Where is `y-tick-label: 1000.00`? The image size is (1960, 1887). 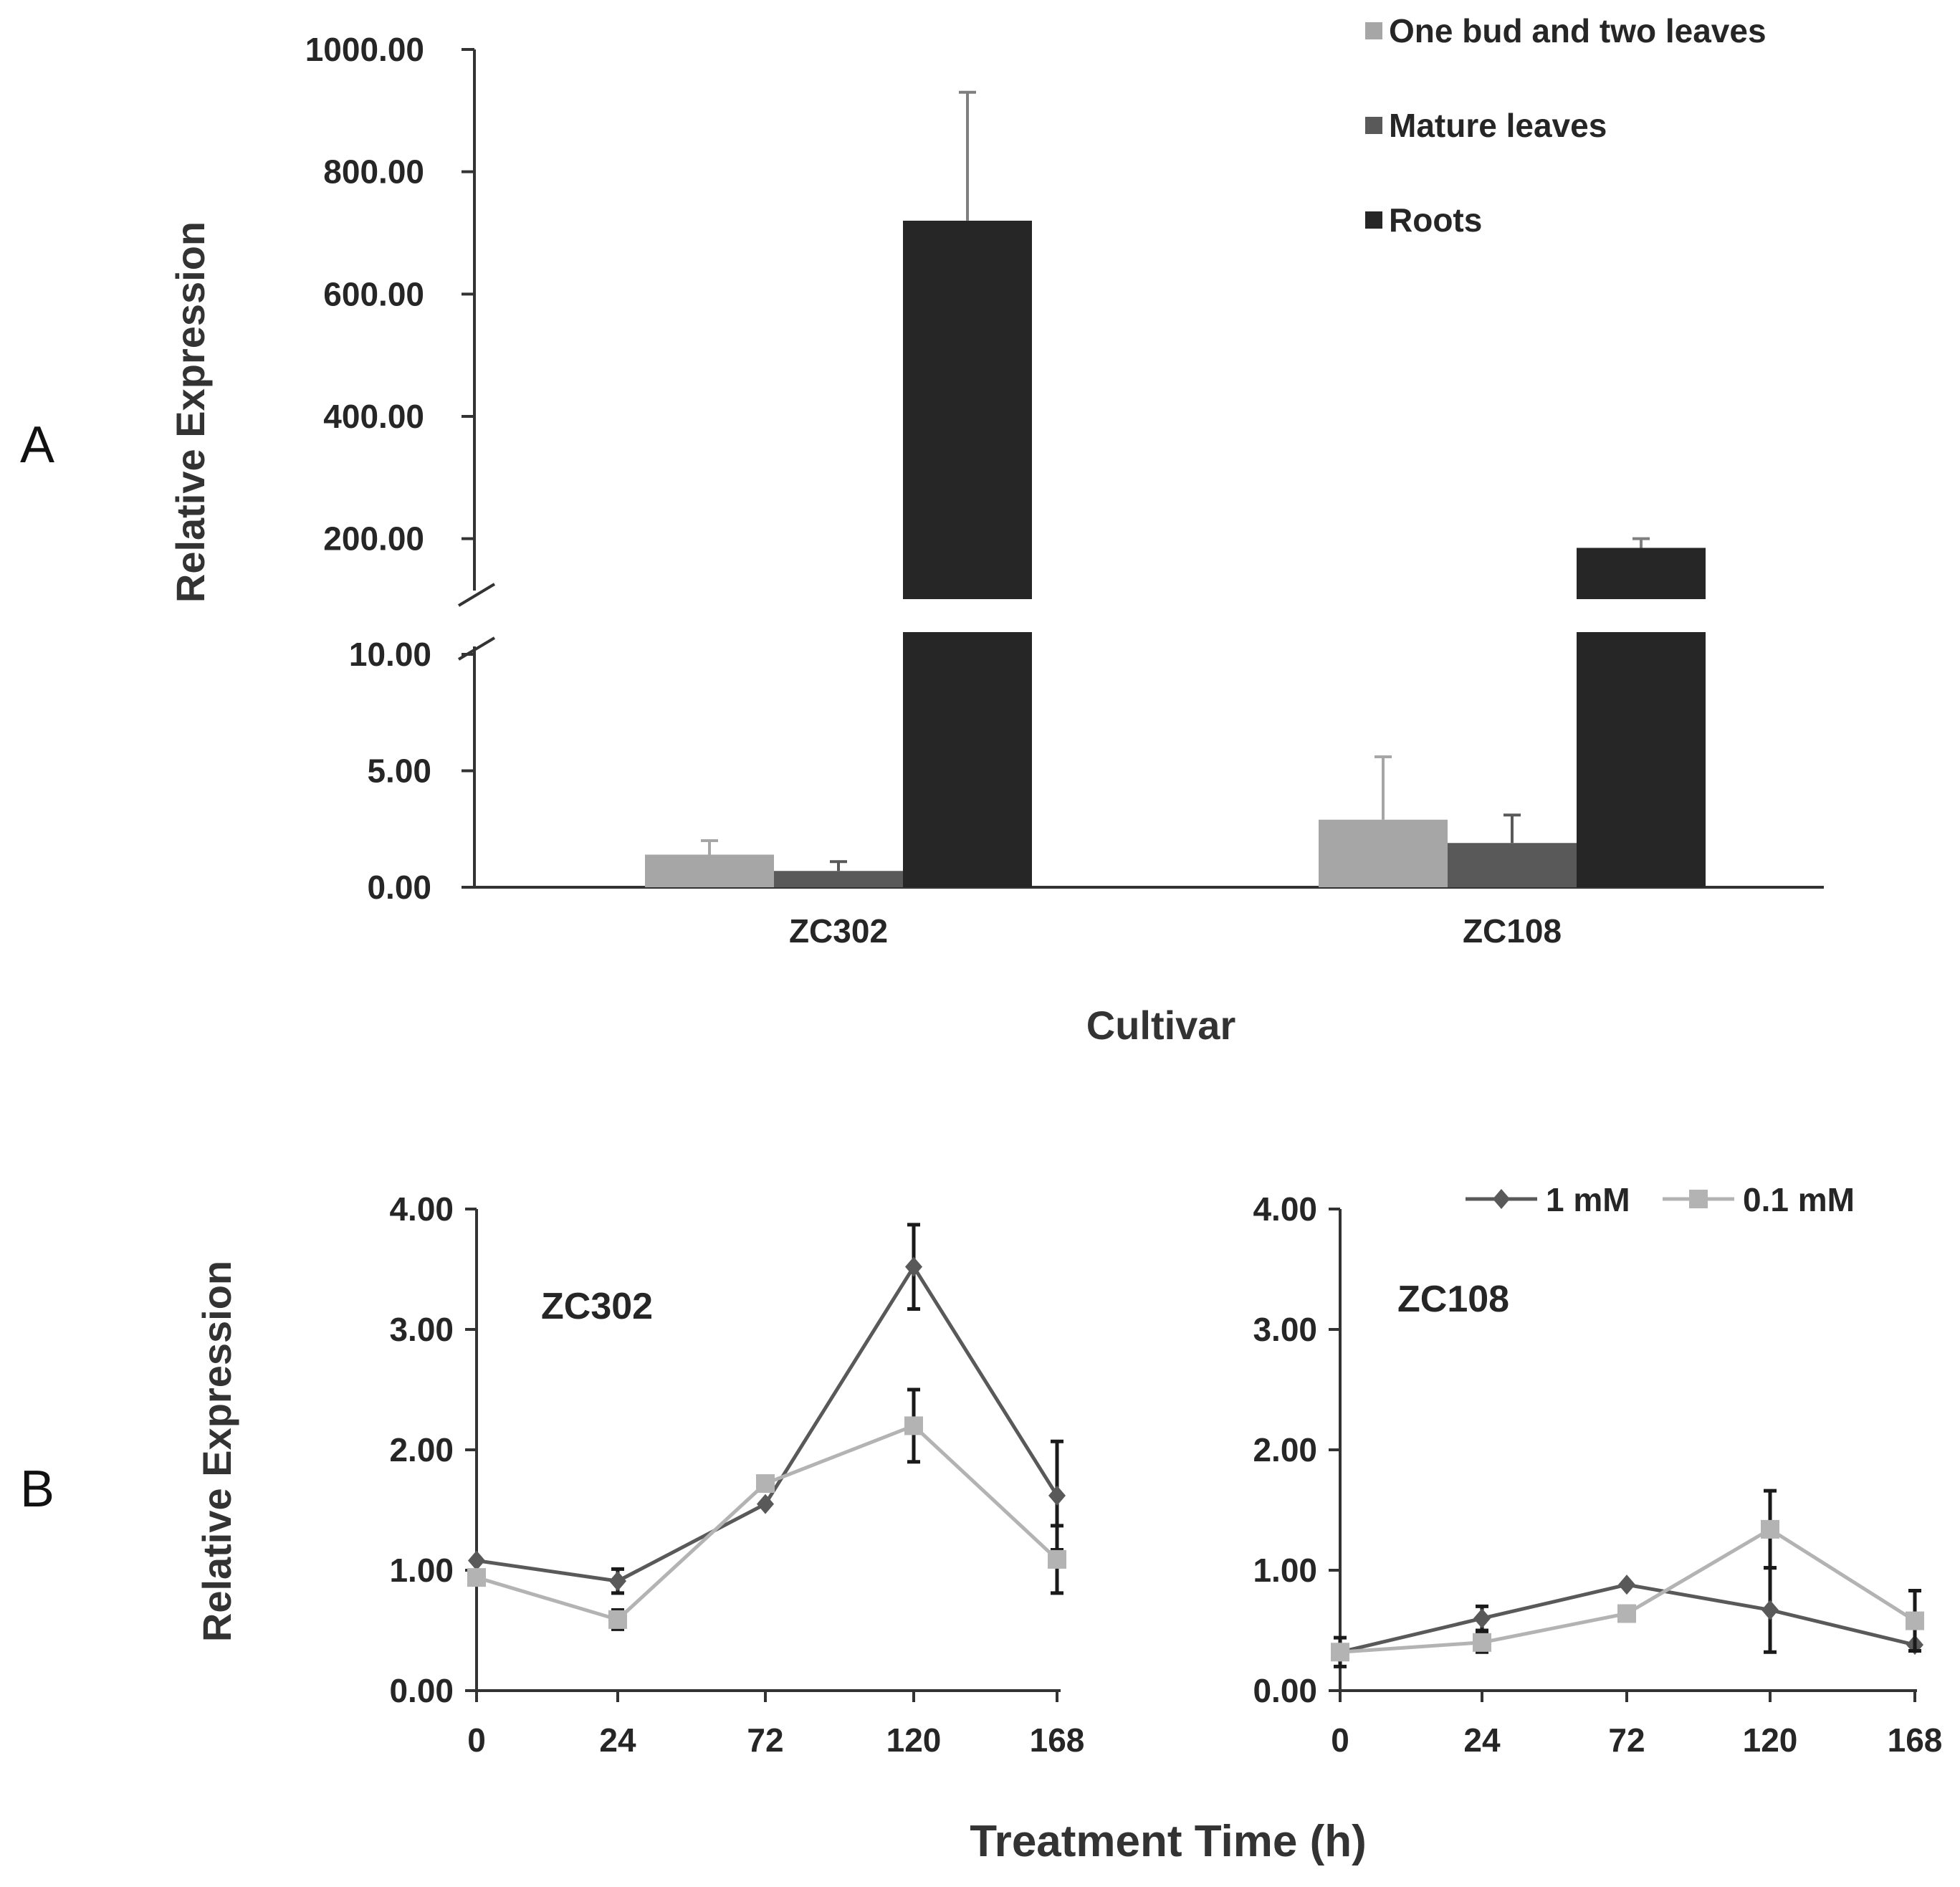 y-tick-label: 1000.00 is located at coordinates (364, 49).